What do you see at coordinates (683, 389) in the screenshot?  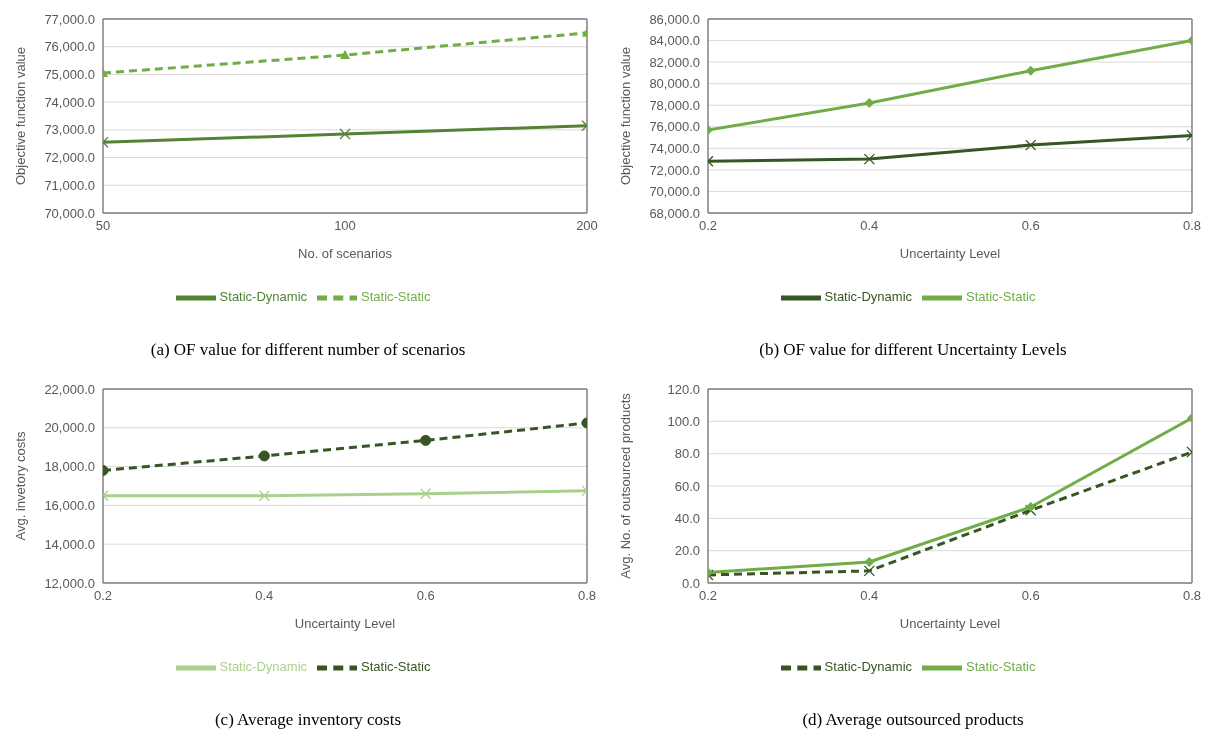 I see `y-tick-label: 120.0` at bounding box center [683, 389].